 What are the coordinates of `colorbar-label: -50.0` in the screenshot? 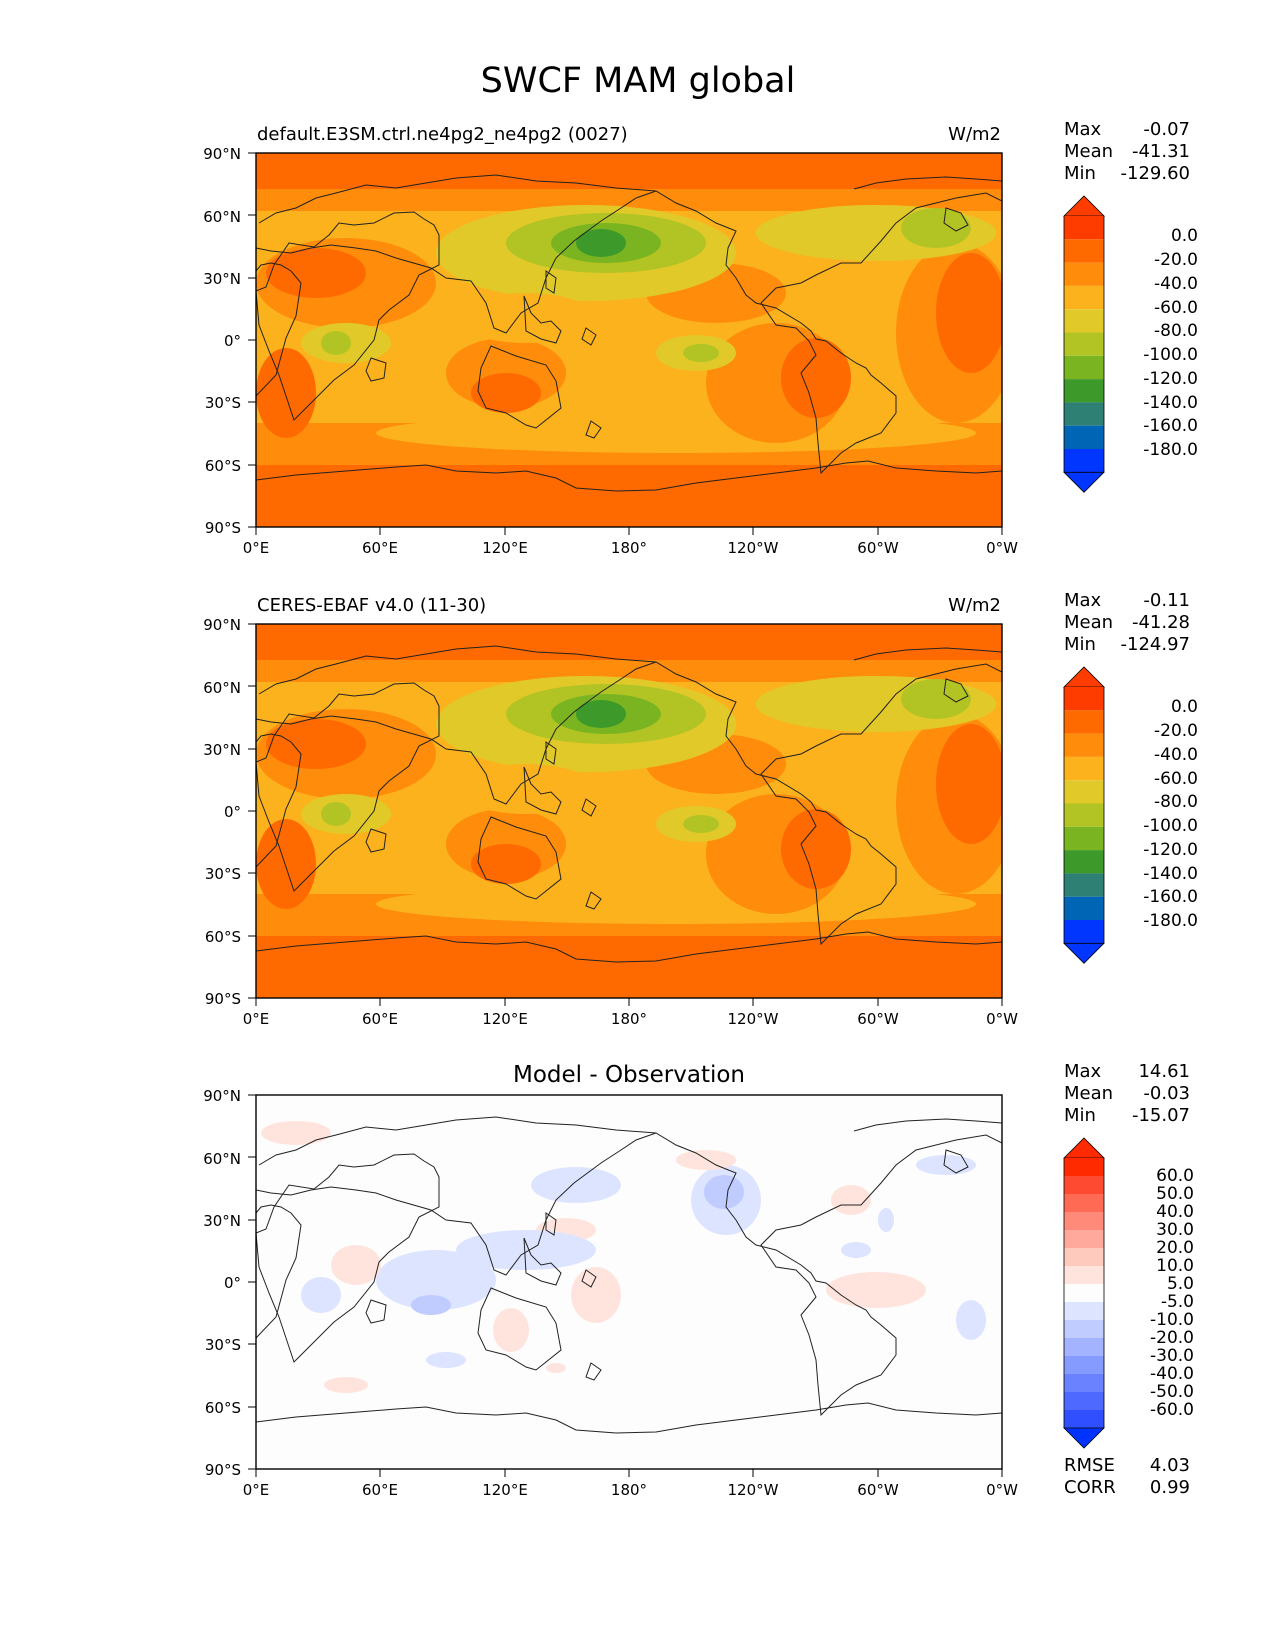 It's located at (1172, 1392).